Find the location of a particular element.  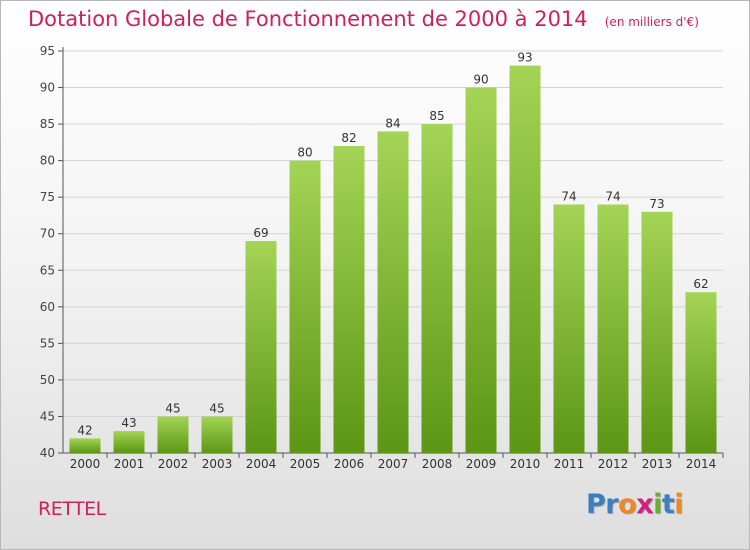

x-tick-label: 2002 is located at coordinates (173, 464).